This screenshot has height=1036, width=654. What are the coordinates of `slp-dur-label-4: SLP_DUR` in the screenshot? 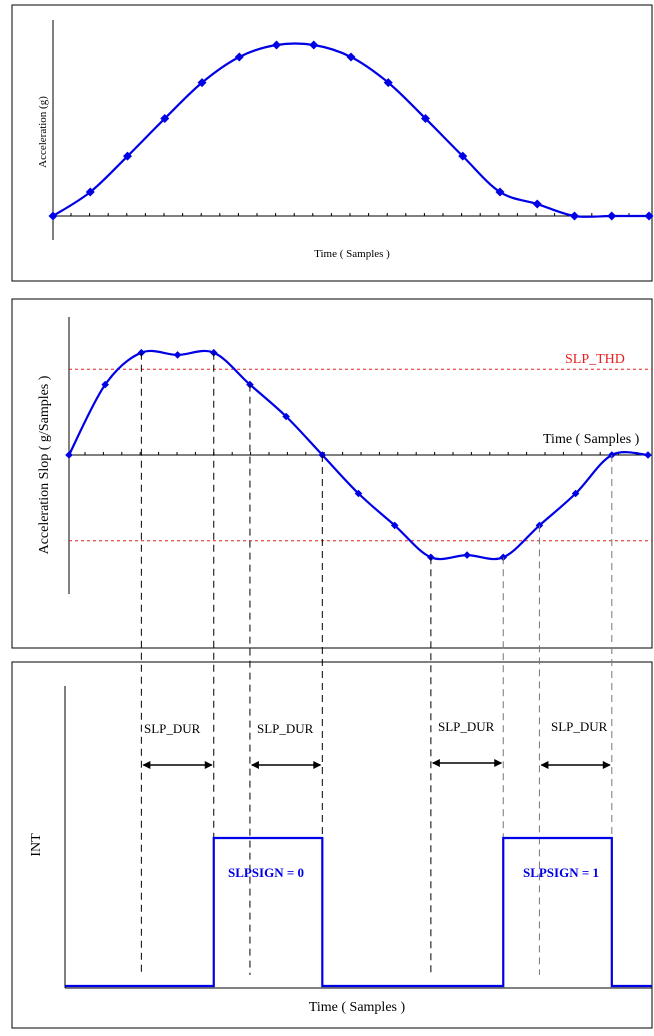 It's located at (579, 726).